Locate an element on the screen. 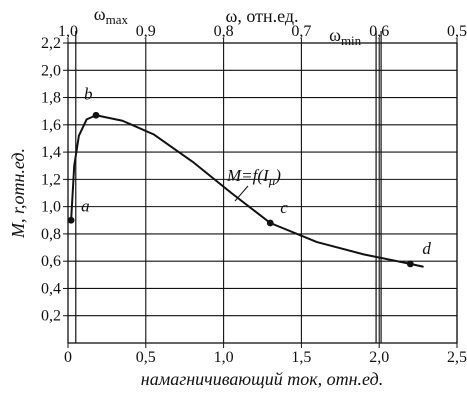 Image resolution: width=467 pixels, height=394 pixels. top-tick-label: 0,6 is located at coordinates (379, 31).